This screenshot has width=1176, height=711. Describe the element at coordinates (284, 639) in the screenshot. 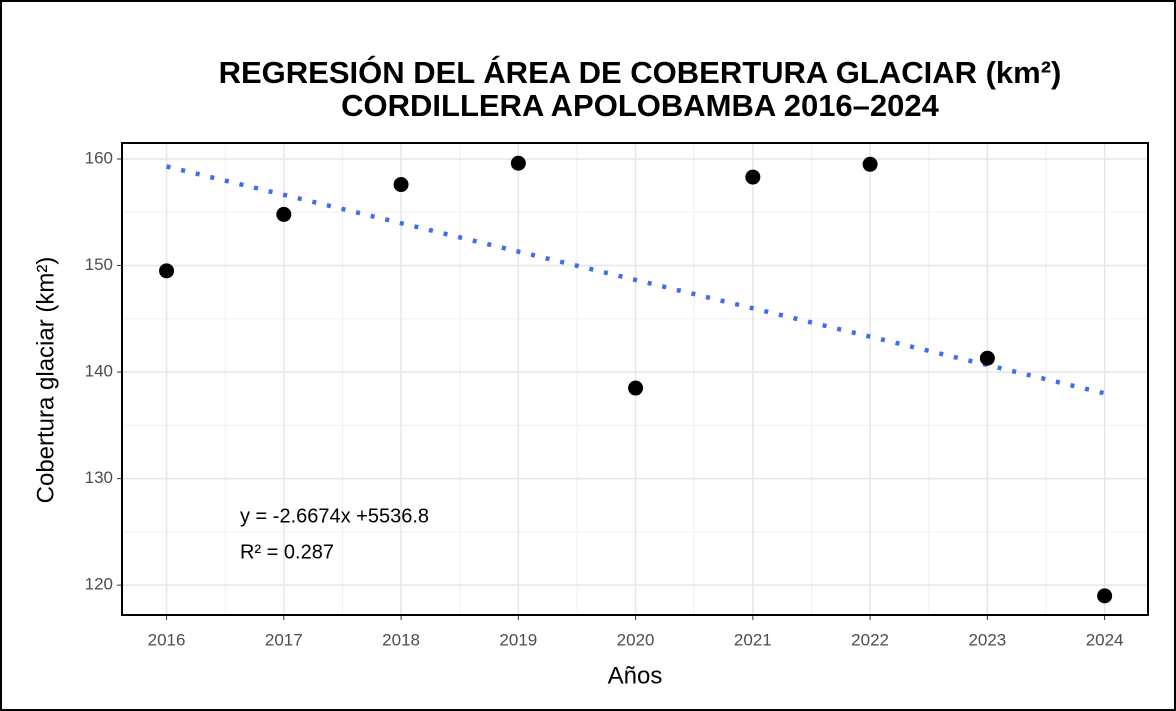

I see `x-tick-label: 2017` at that location.